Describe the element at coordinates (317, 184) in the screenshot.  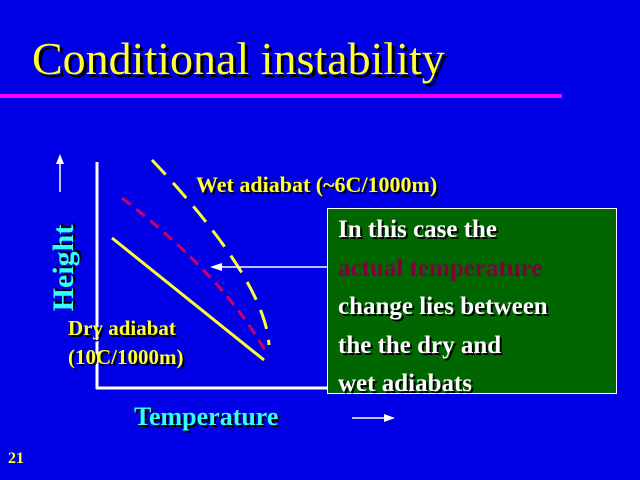
I see `wet-adiabat-label: Wet adiabat (~6C/1000m)` at that location.